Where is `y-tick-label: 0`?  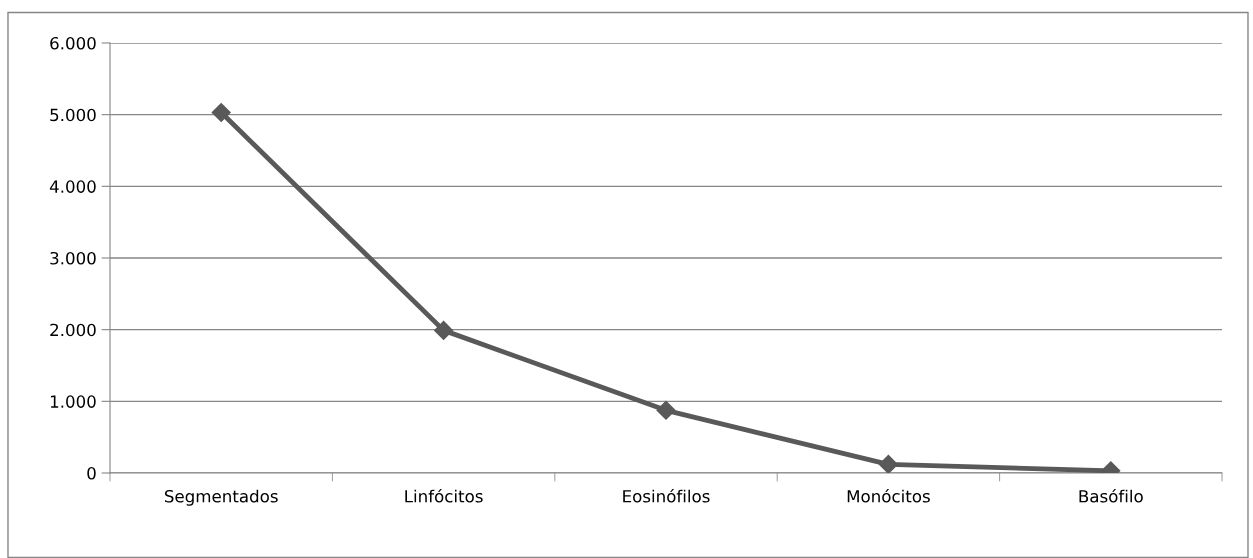
y-tick-label: 0 is located at coordinates (91, 473).